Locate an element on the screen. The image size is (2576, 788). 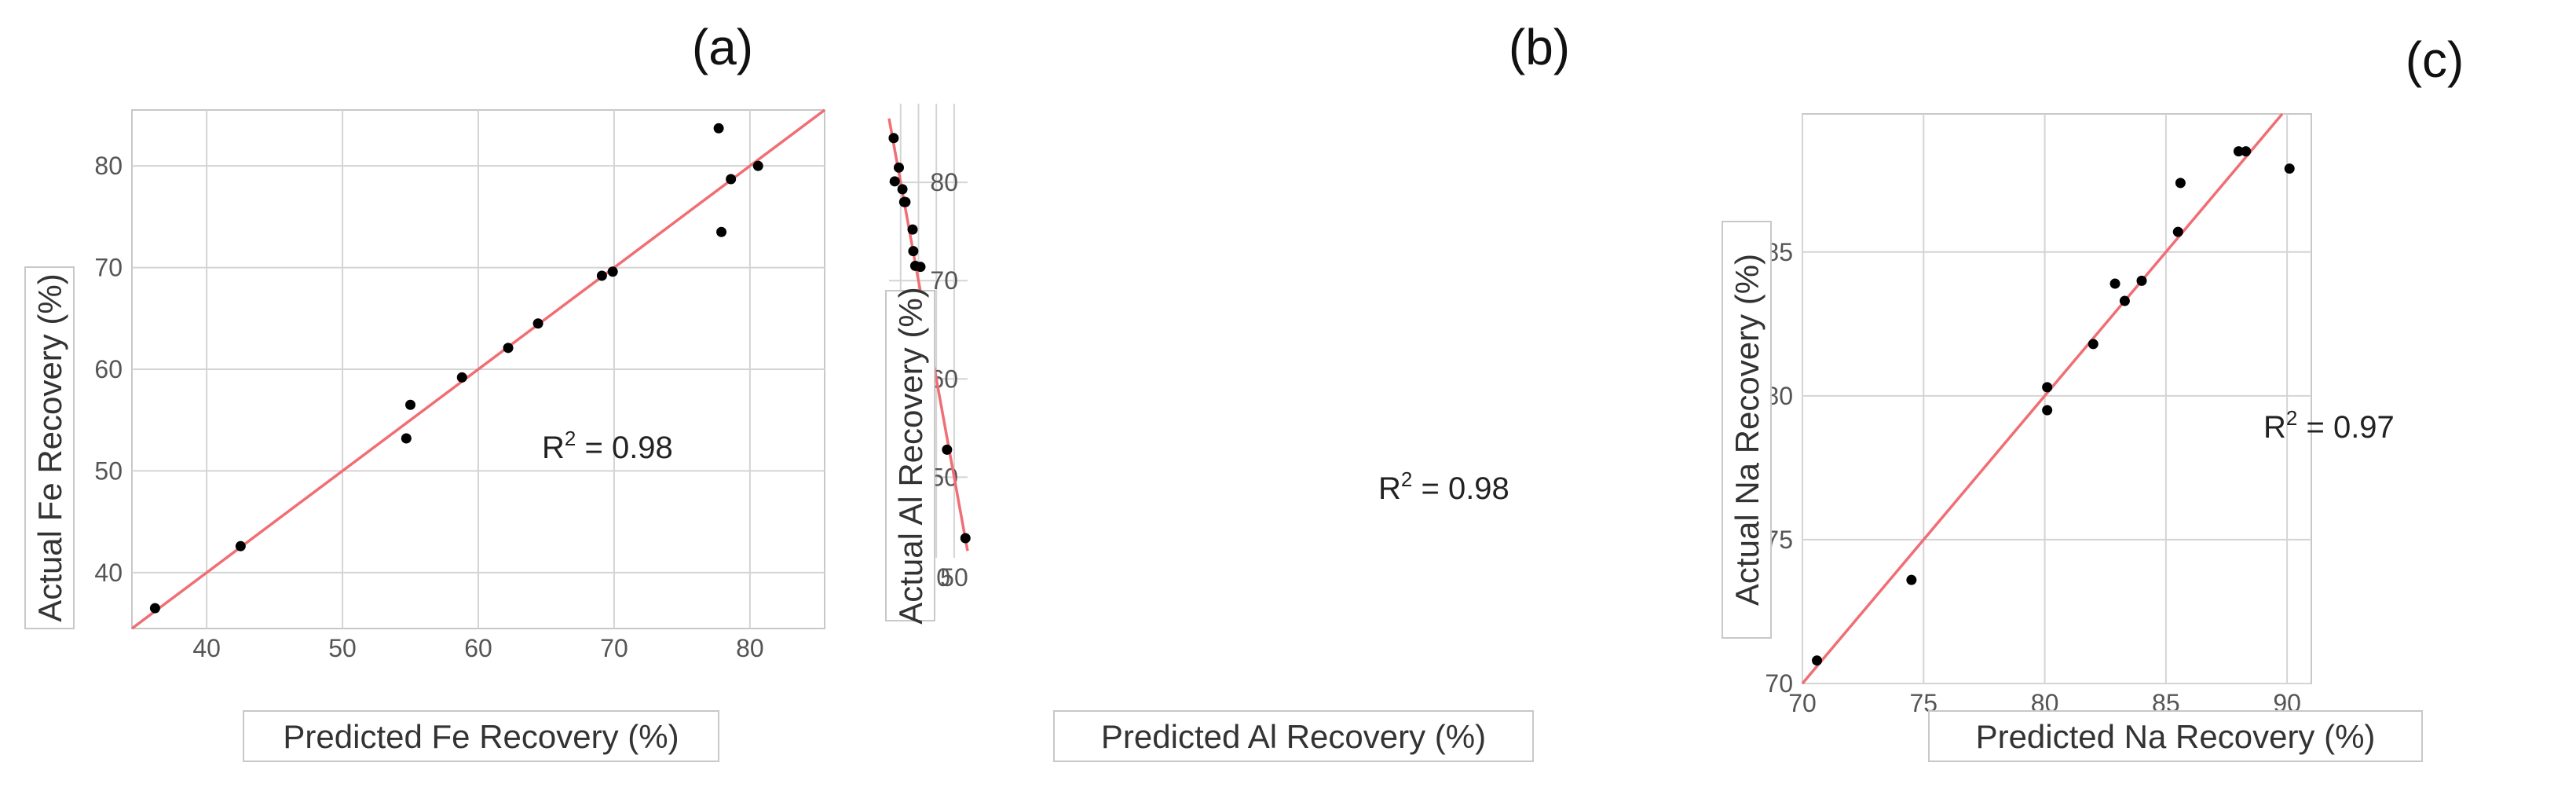
x-tick-label: 60 is located at coordinates (478, 648).